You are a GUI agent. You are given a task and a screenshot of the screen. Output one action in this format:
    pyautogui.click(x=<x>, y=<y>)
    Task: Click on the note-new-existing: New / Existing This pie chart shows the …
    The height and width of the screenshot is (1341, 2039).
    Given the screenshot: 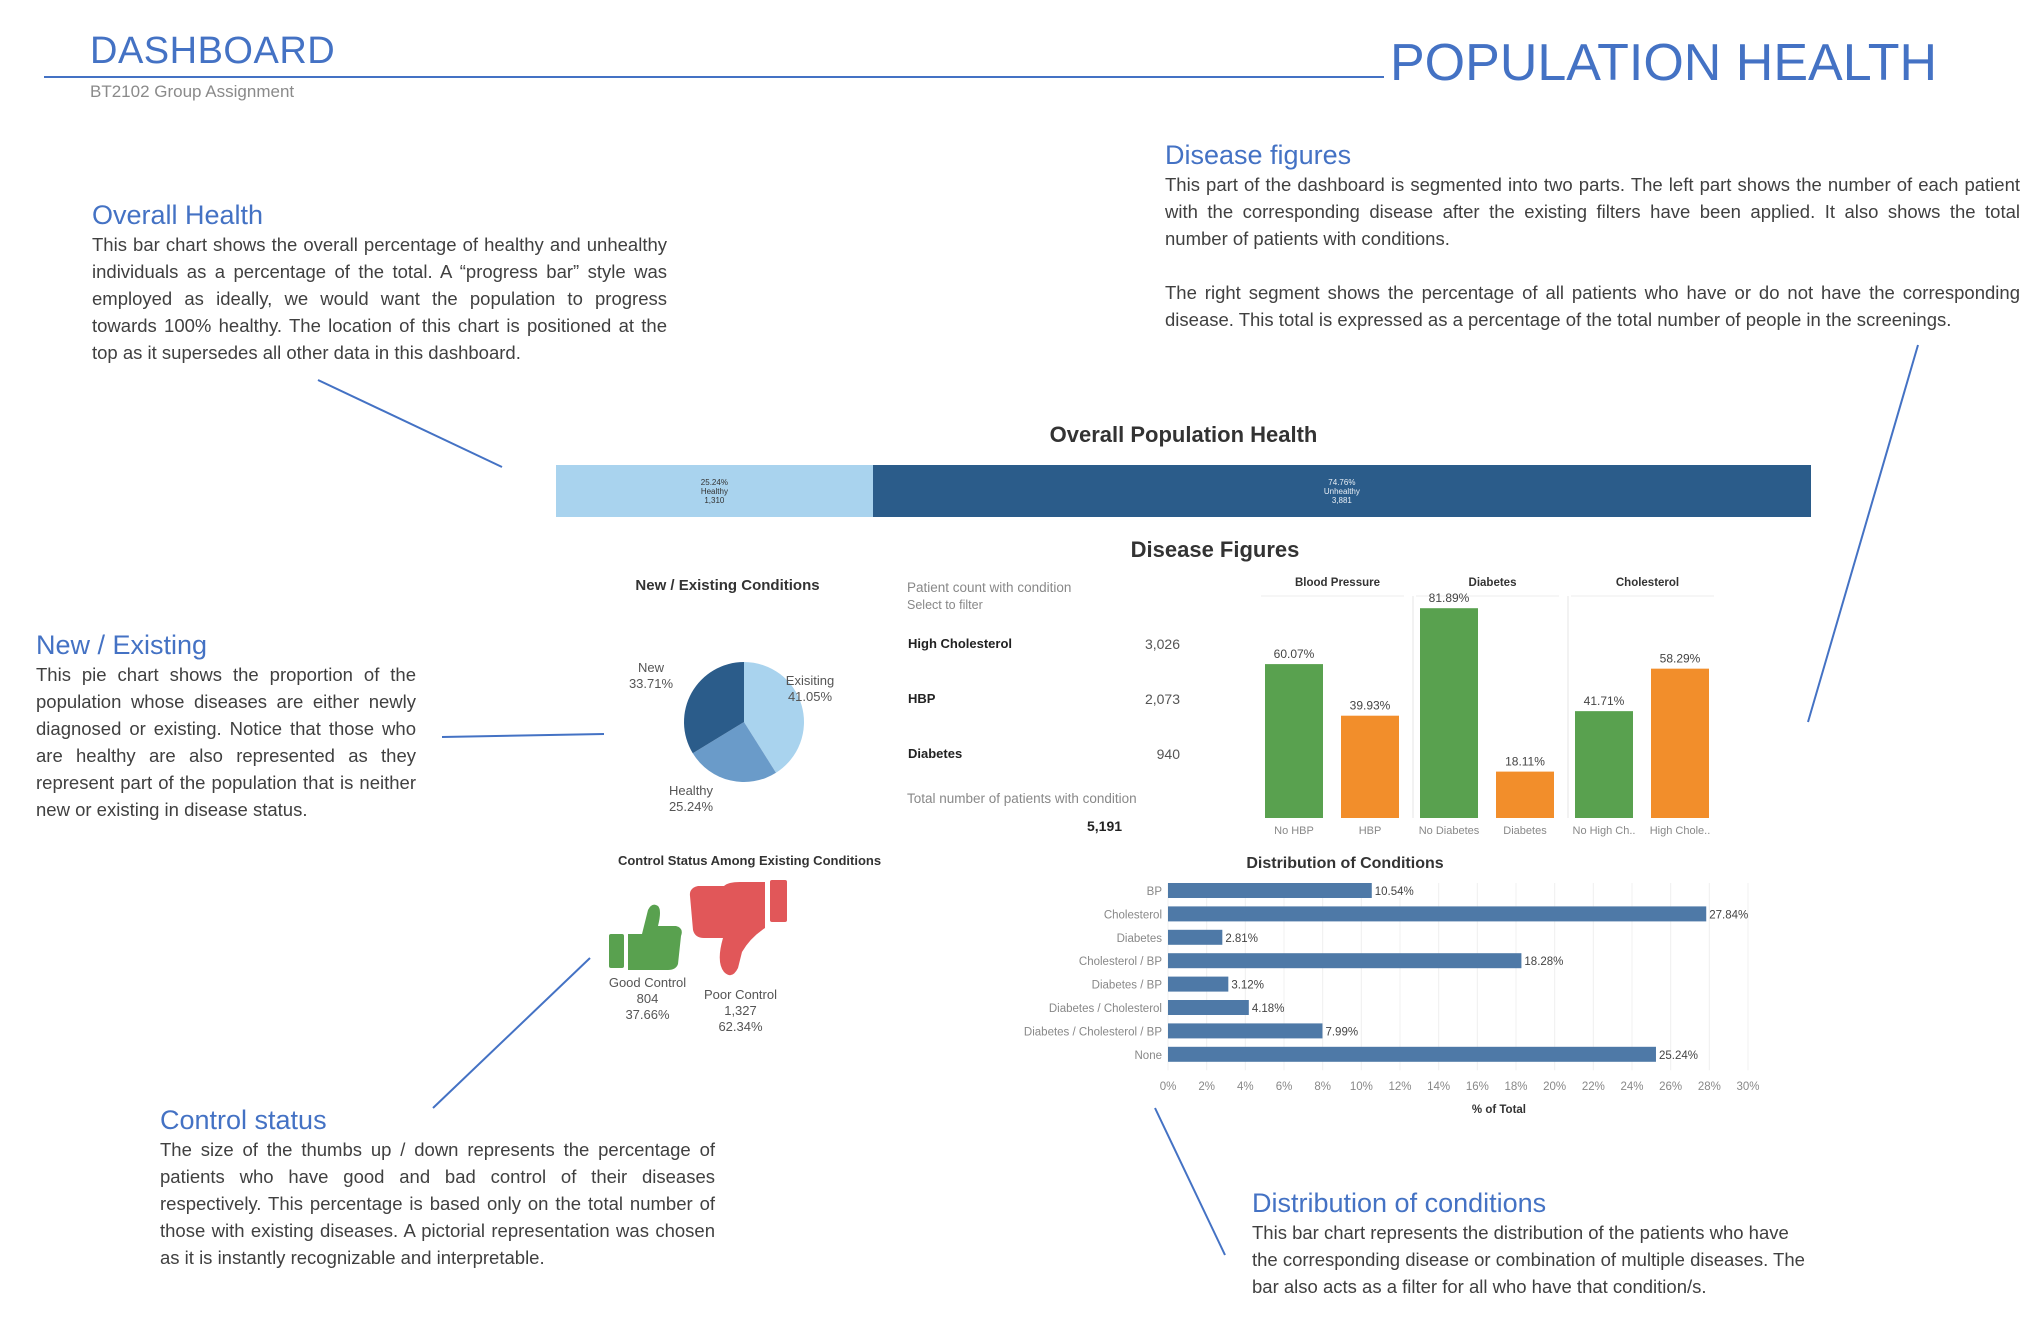 What is the action you would take?
    pyautogui.click(x=226, y=726)
    